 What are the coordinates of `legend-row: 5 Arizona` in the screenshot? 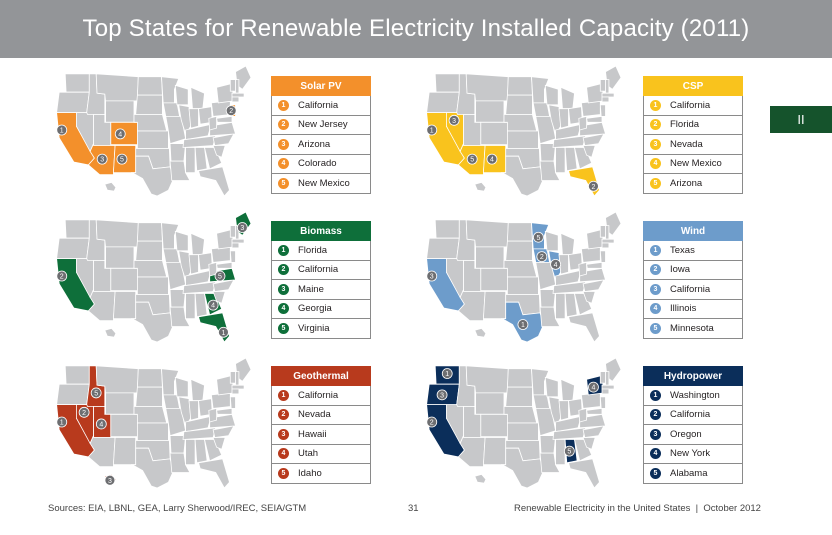 It's located at (693, 184).